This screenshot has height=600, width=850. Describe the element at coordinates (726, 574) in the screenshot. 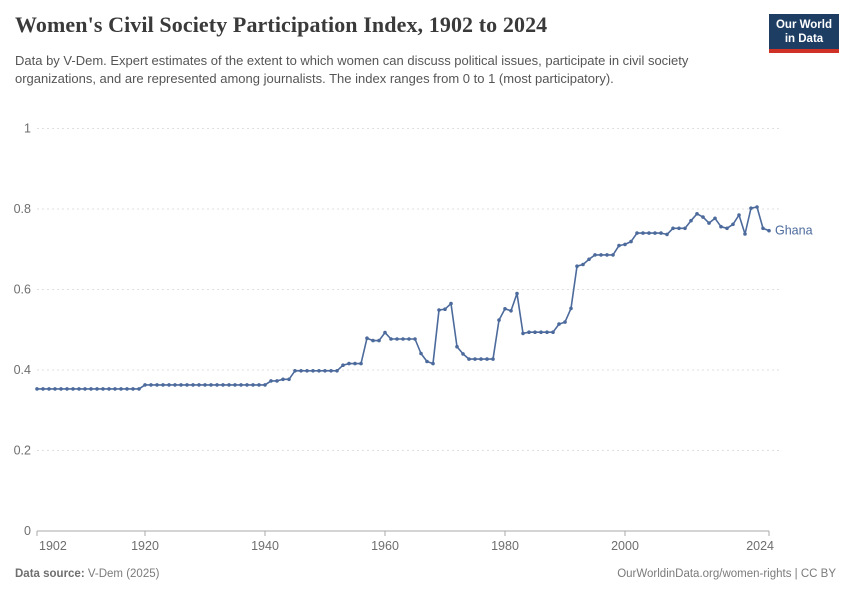

I see `owid-link: OurWorldinData.org/women-rights | CC BY` at that location.